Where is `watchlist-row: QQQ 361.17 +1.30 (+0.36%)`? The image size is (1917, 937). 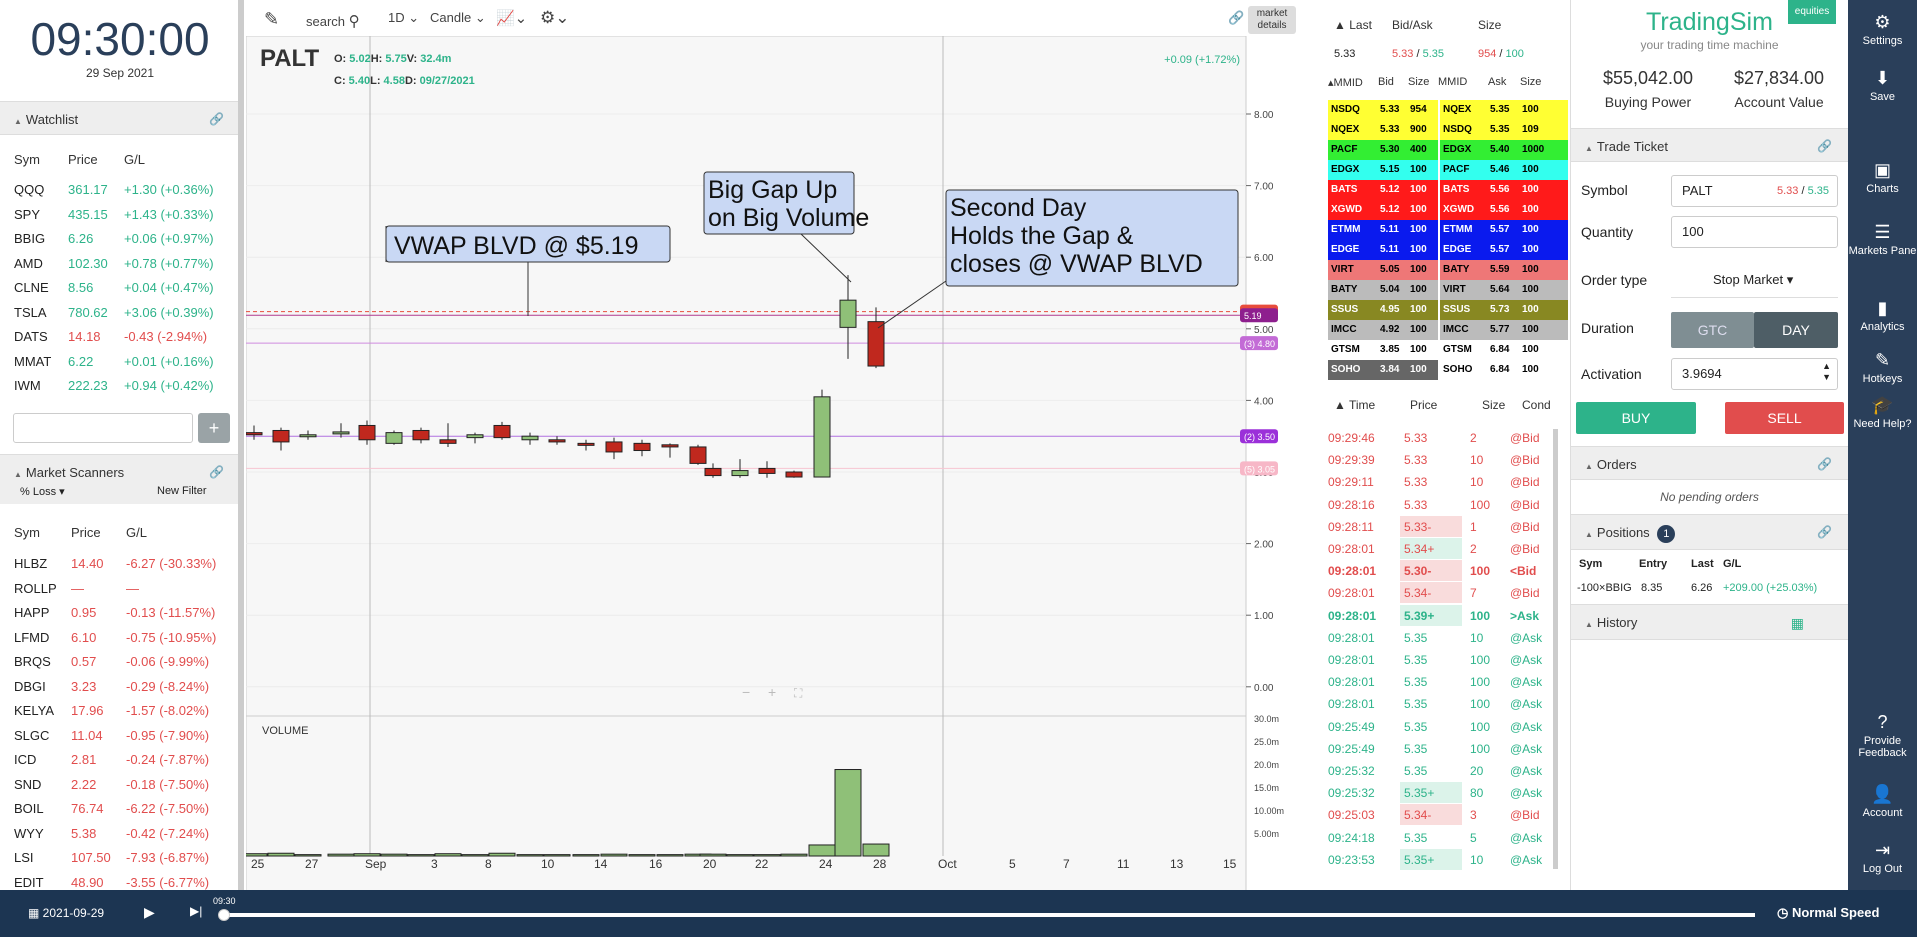
watchlist-row: QQQ 361.17 +1.30 (+0.36%) is located at coordinates (124, 192).